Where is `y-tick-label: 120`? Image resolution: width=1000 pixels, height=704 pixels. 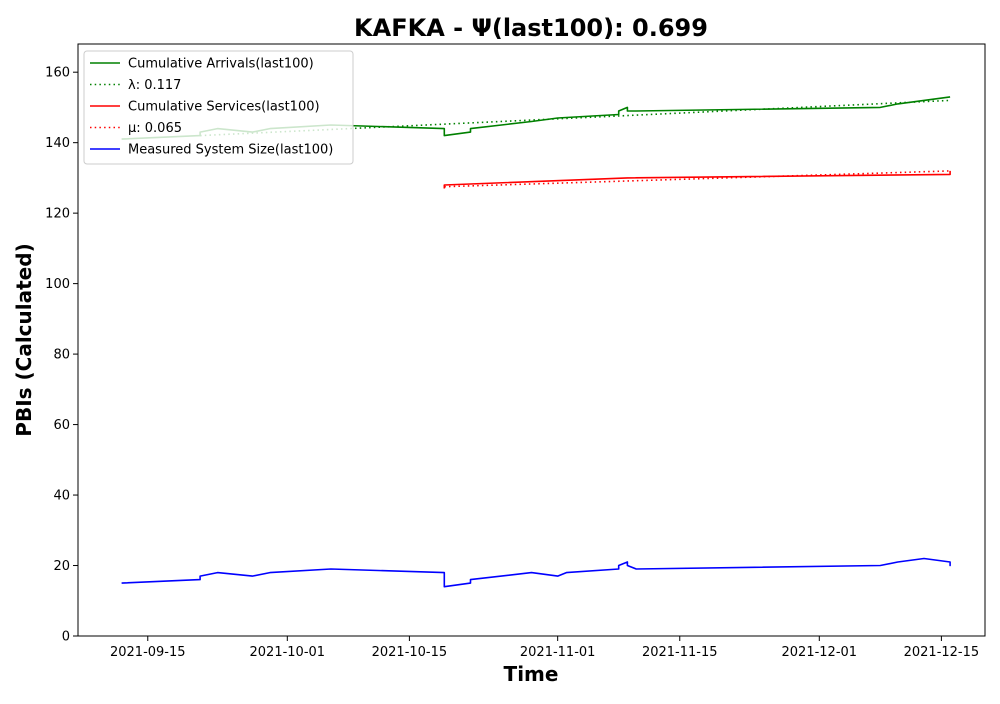
y-tick-label: 120 is located at coordinates (57, 214).